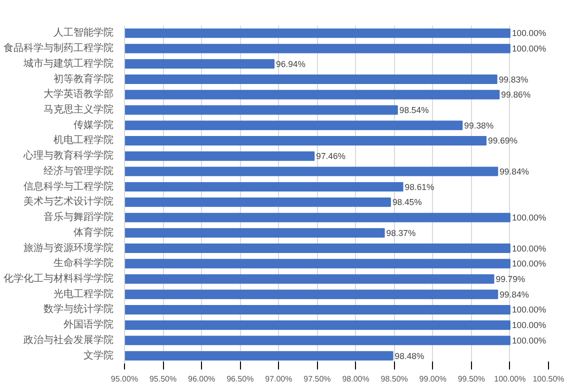 The image size is (570, 386). I want to click on y-tick-label: 音乐与舞蹈学院, so click(79, 217).